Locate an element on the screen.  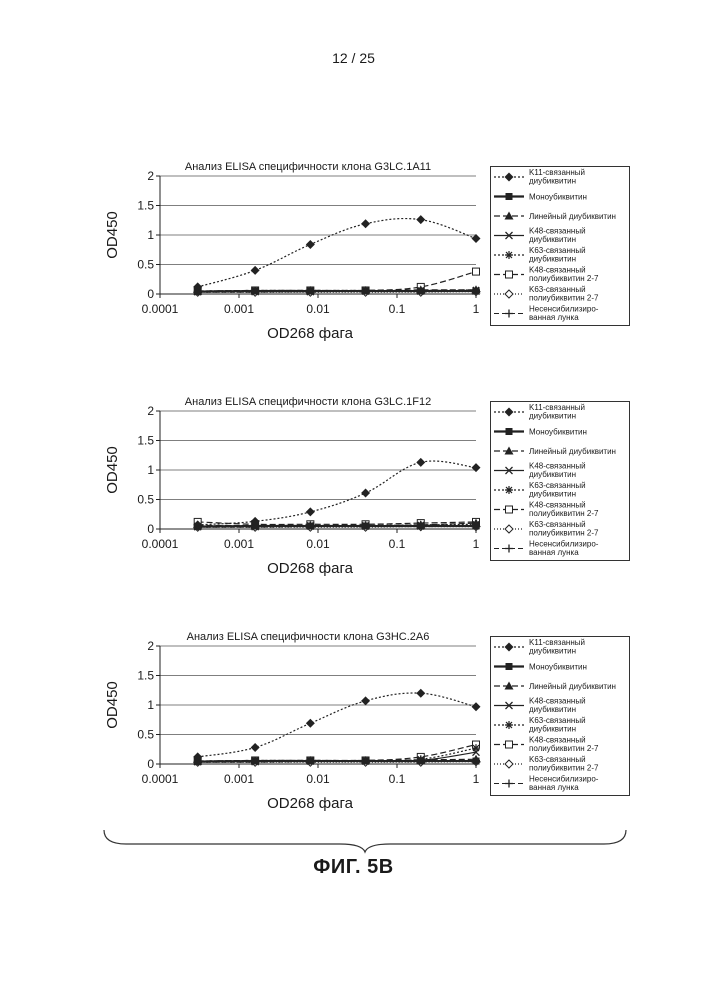
y-axis-label: OD450 is located at coordinates (112, 705).